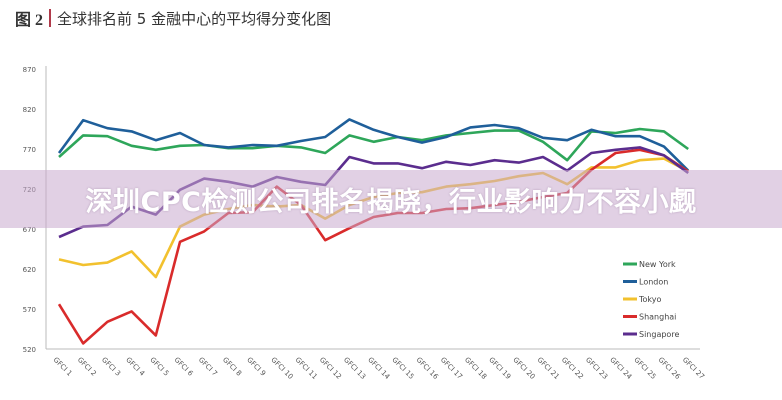  Describe the element at coordinates (184, 367) in the screenshot. I see `x-tick-label: GFCI 6` at that location.